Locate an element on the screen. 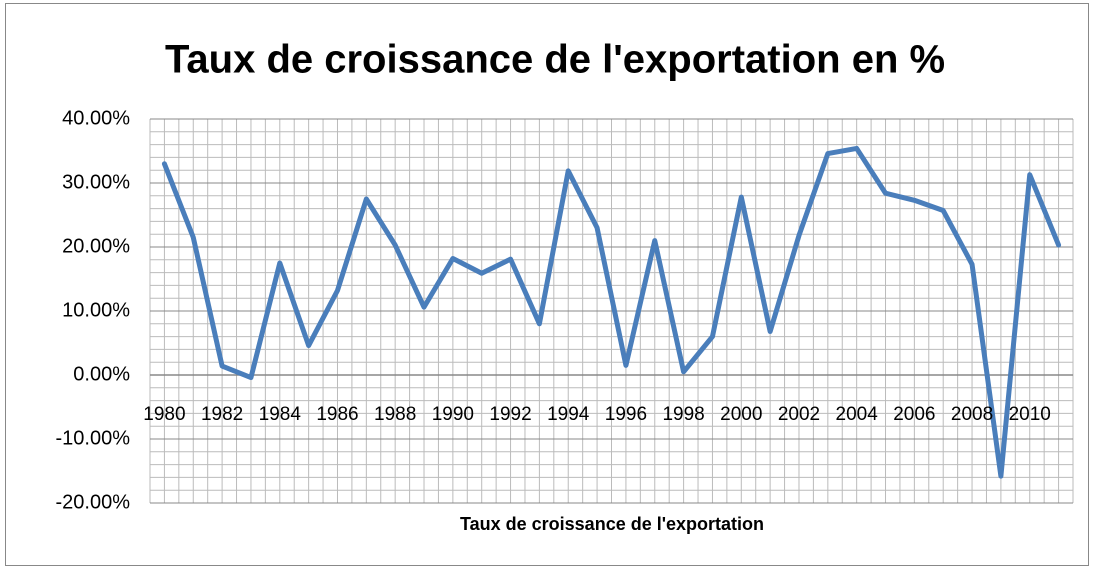 The image size is (1095, 570). x-tick-label: 2008 is located at coordinates (972, 414).